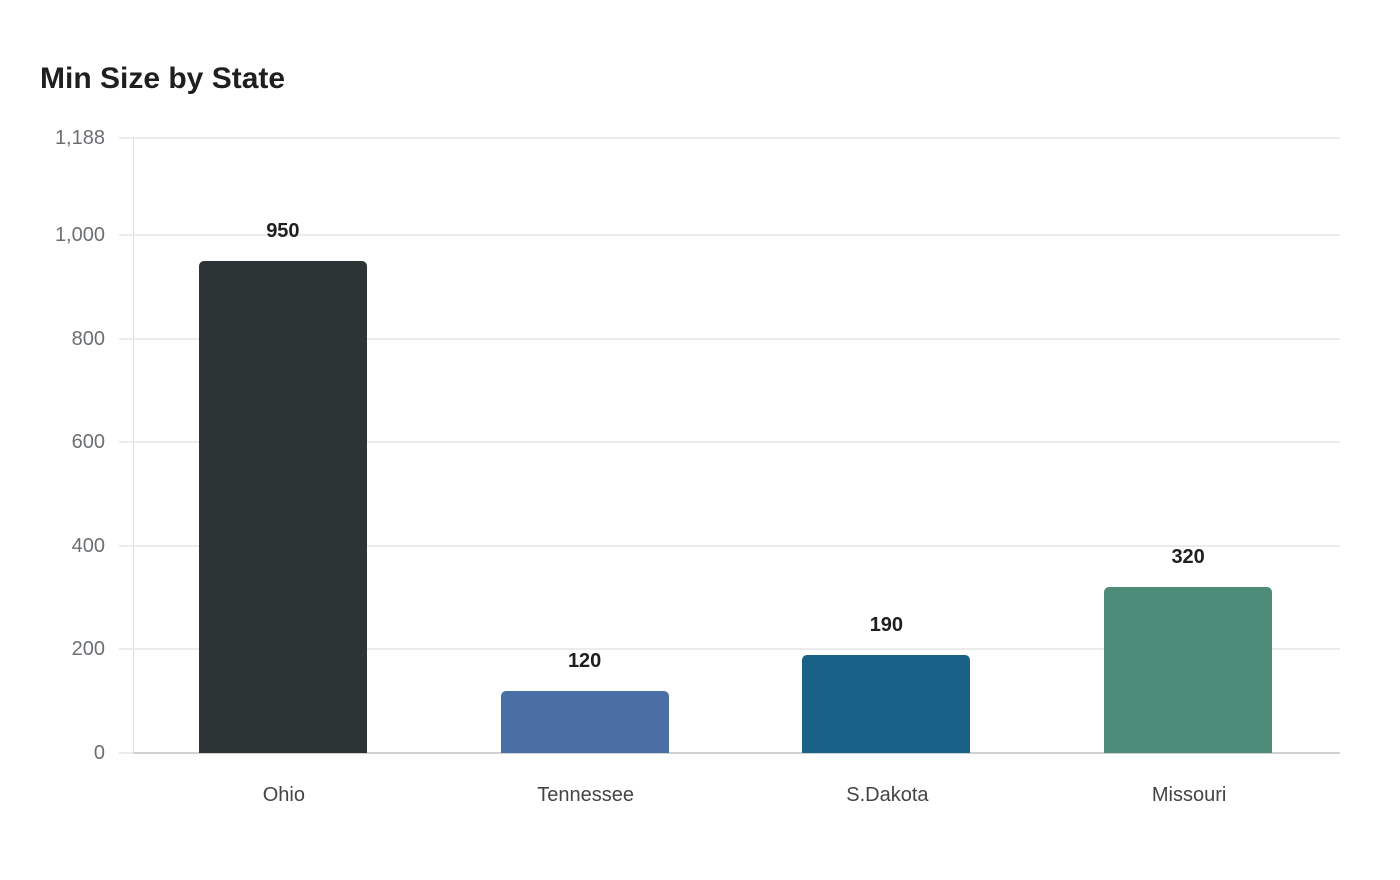  What do you see at coordinates (887, 795) in the screenshot?
I see `x-tick-label: S.Dakota` at bounding box center [887, 795].